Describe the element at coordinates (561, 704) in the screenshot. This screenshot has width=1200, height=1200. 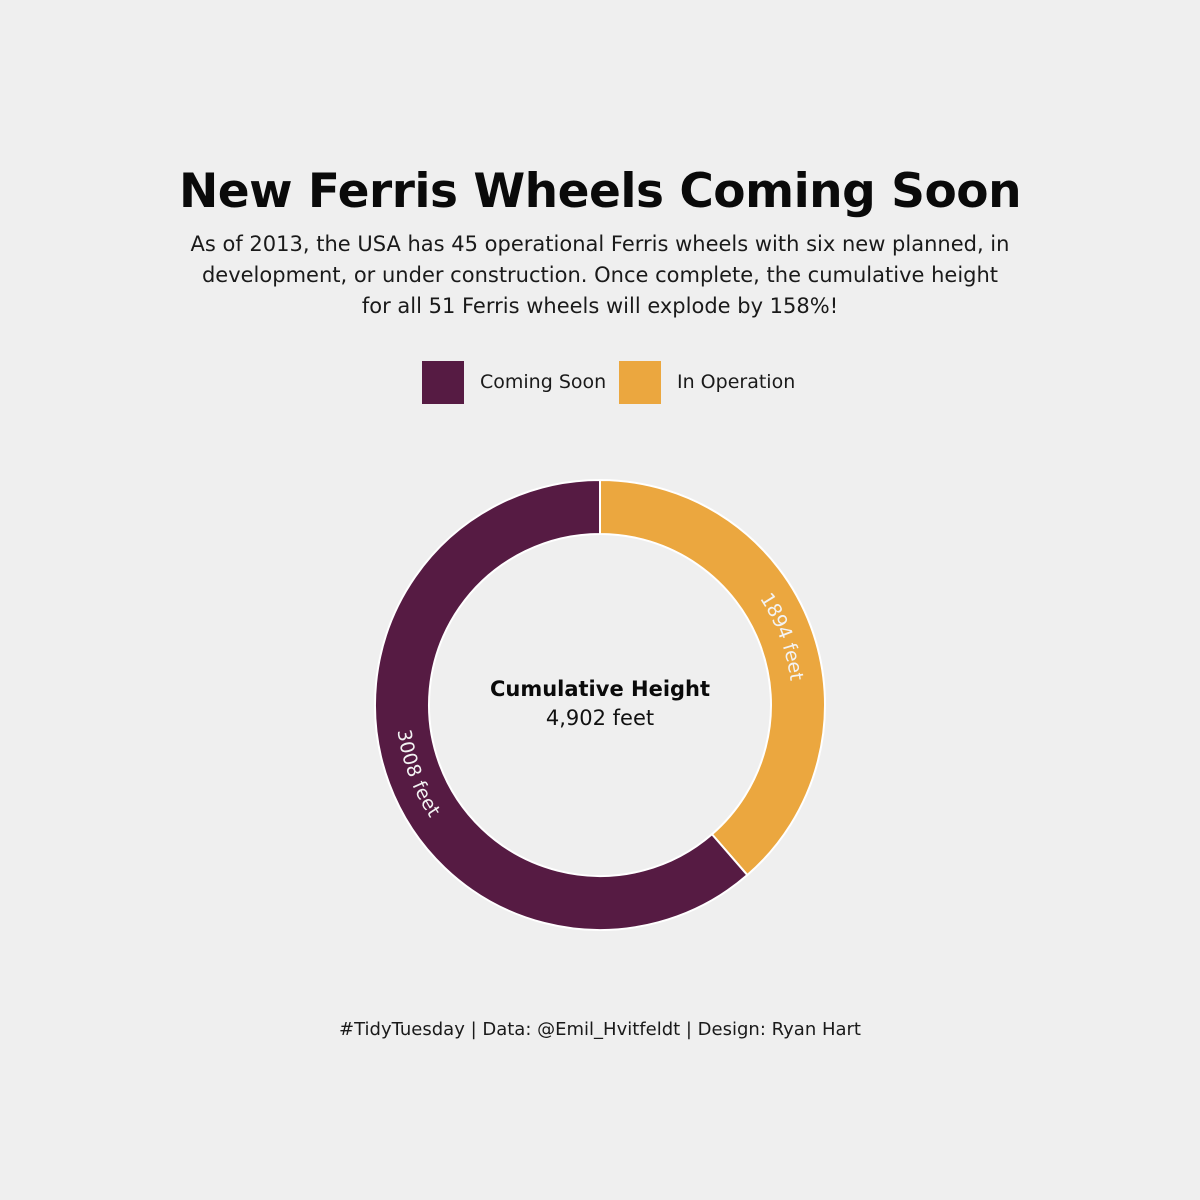
I see `slice-coming-soon` at that location.